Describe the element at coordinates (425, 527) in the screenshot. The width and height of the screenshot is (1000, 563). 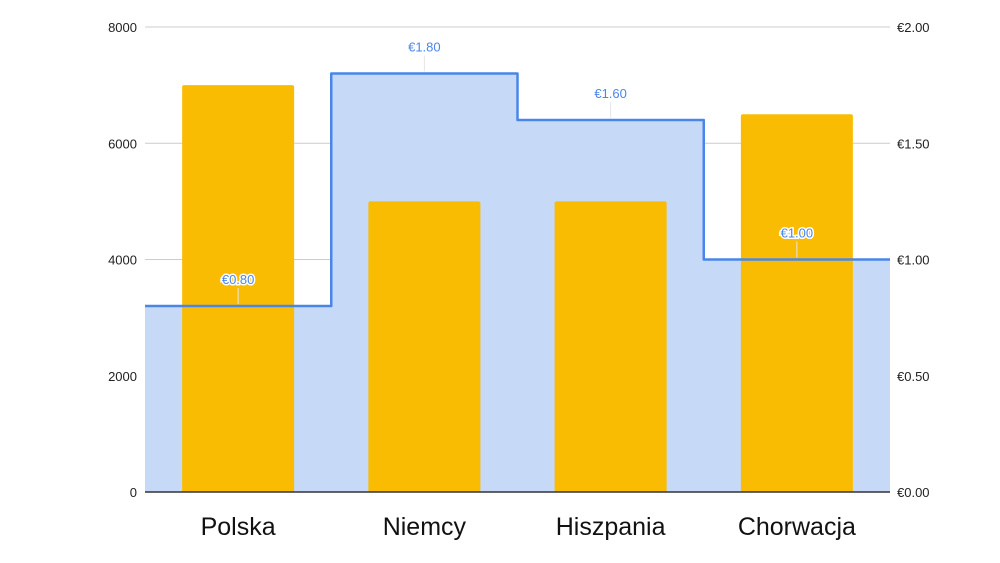
I see `category-label: Niemcy` at that location.